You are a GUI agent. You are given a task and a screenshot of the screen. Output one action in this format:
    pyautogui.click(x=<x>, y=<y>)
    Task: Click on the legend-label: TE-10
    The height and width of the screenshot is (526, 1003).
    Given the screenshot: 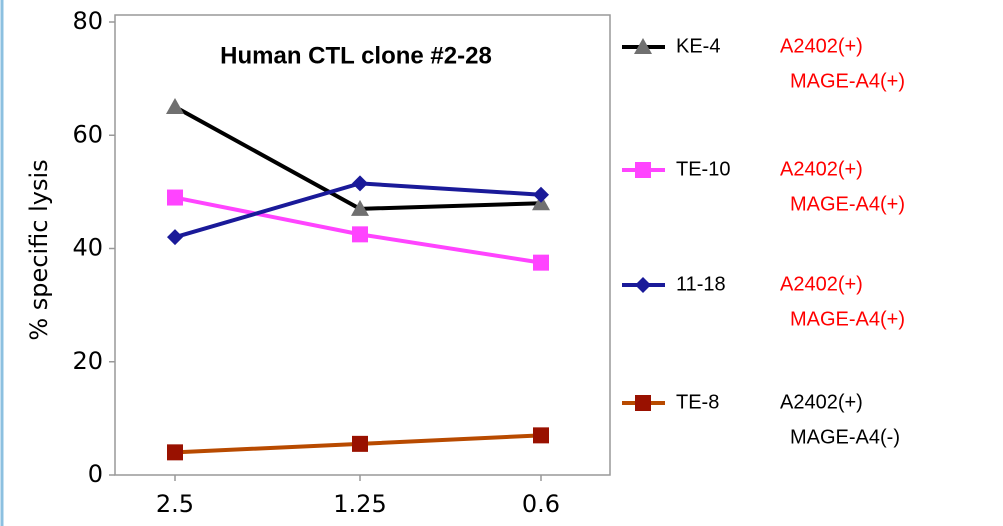 What is the action you would take?
    pyautogui.click(x=703, y=169)
    